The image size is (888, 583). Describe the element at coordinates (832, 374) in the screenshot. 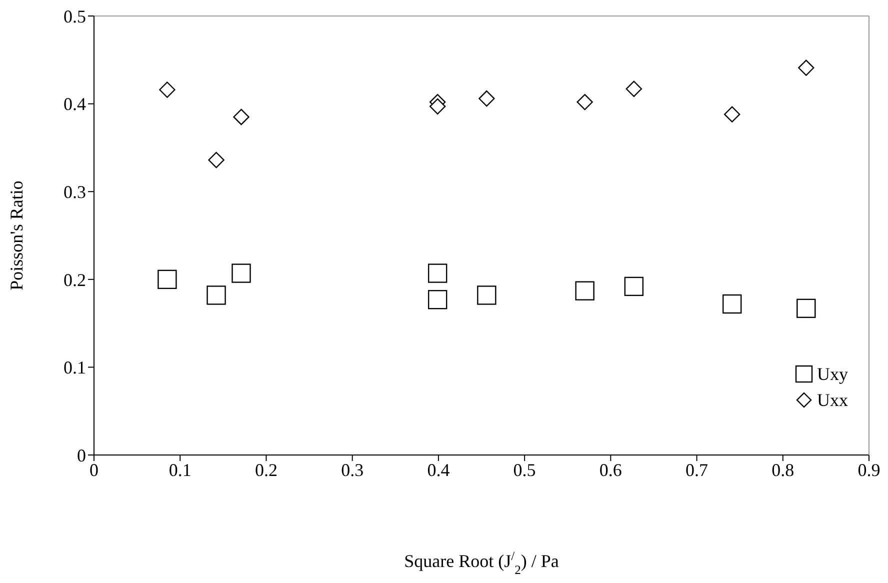

I see `legend-label: Uxy` at that location.